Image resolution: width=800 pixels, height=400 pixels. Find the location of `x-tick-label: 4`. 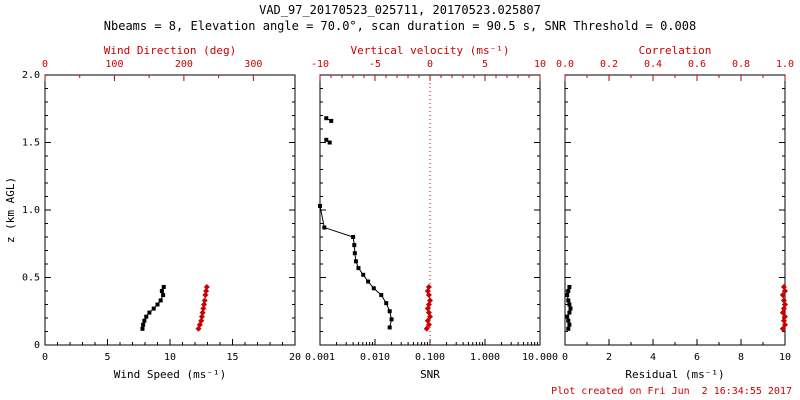

x-tick-label: 4 is located at coordinates (653, 357).